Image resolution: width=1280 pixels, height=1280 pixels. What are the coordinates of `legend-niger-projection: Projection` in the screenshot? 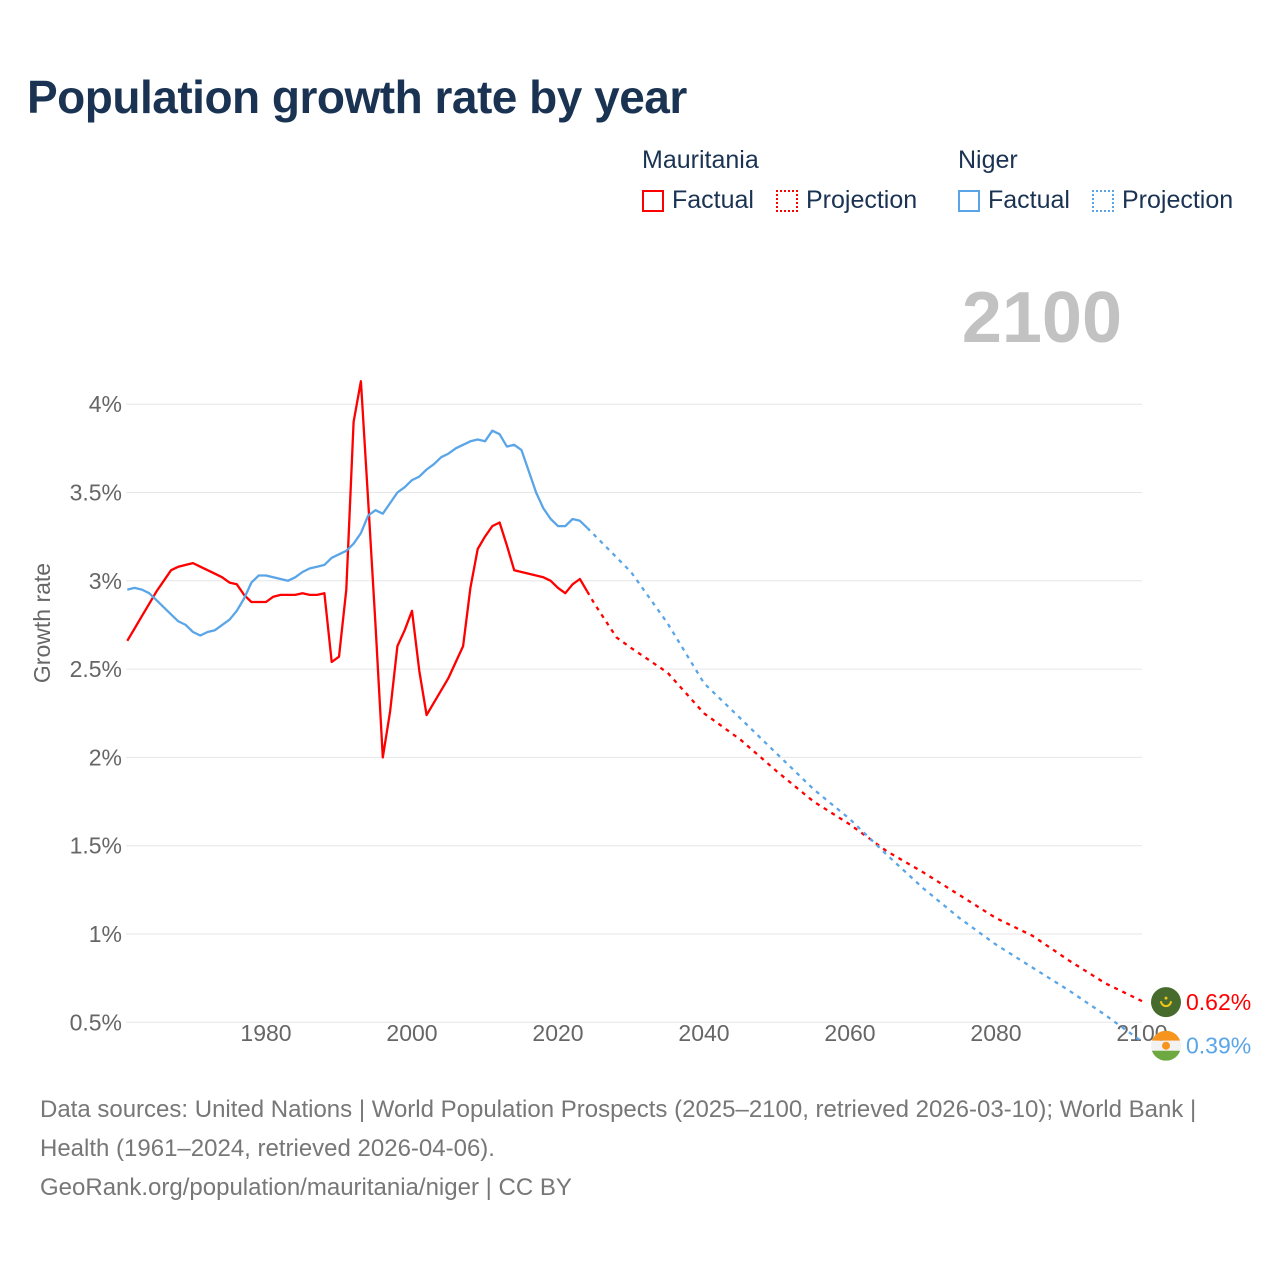 It's located at (1162, 200).